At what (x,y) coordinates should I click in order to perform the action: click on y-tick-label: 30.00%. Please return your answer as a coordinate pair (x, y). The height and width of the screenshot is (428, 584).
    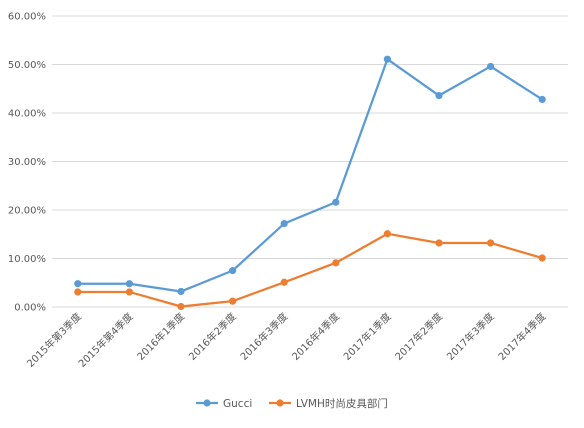
    Looking at the image, I should click on (27, 162).